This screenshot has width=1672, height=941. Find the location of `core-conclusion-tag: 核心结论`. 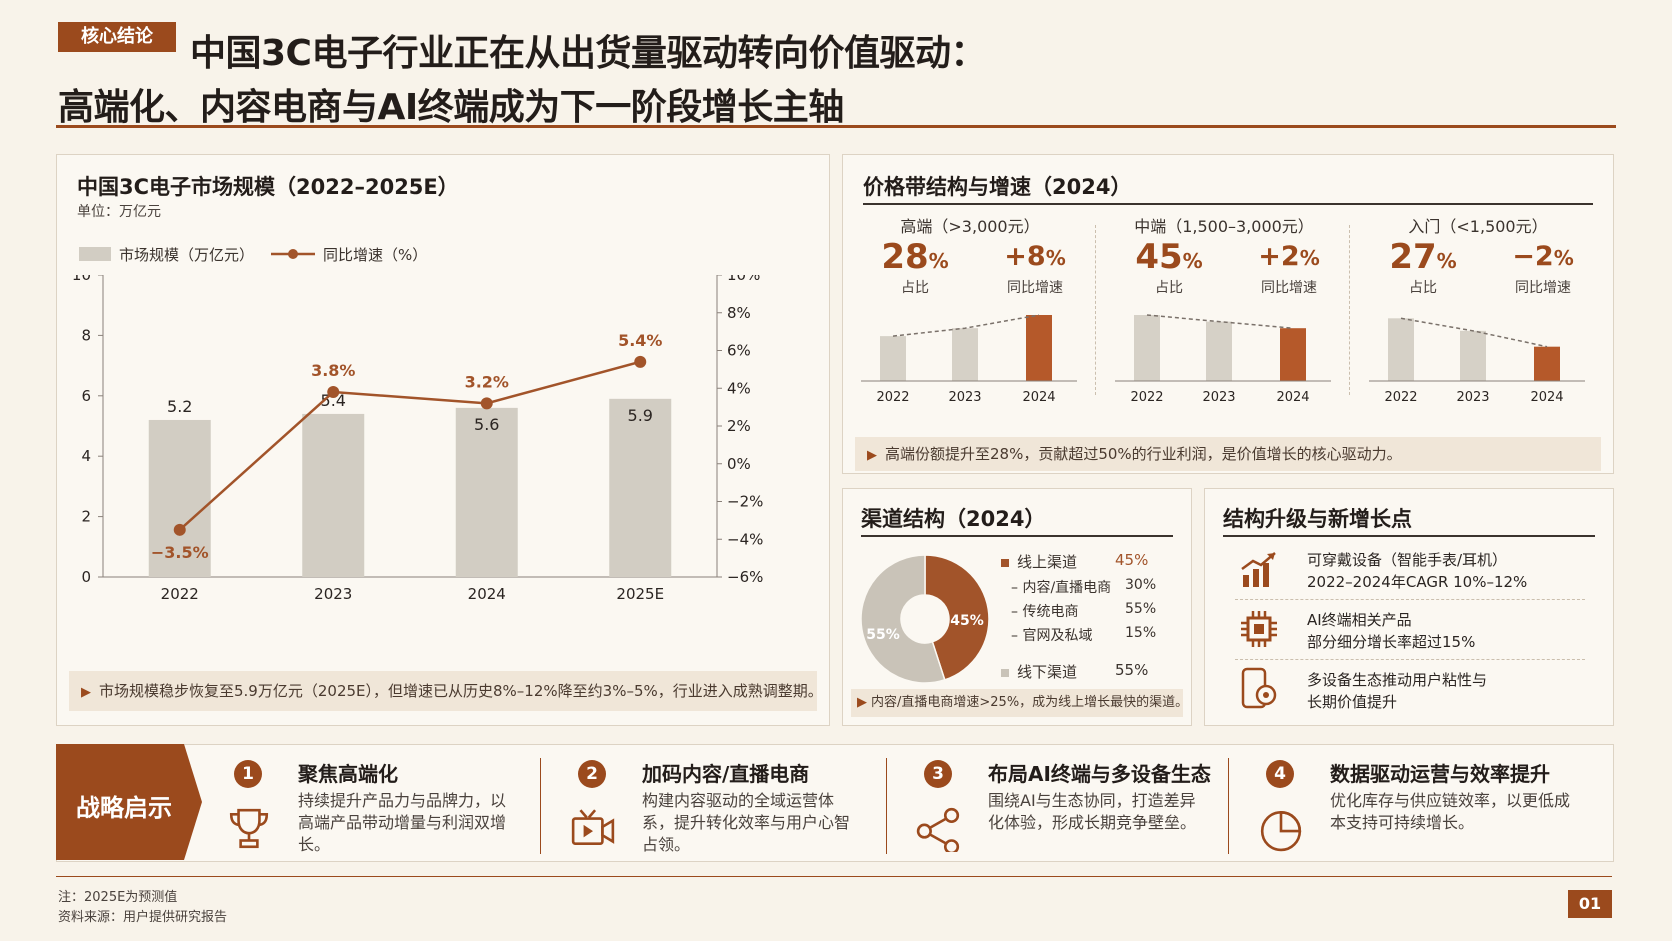

core-conclusion-tag: 核心结论 is located at coordinates (117, 37).